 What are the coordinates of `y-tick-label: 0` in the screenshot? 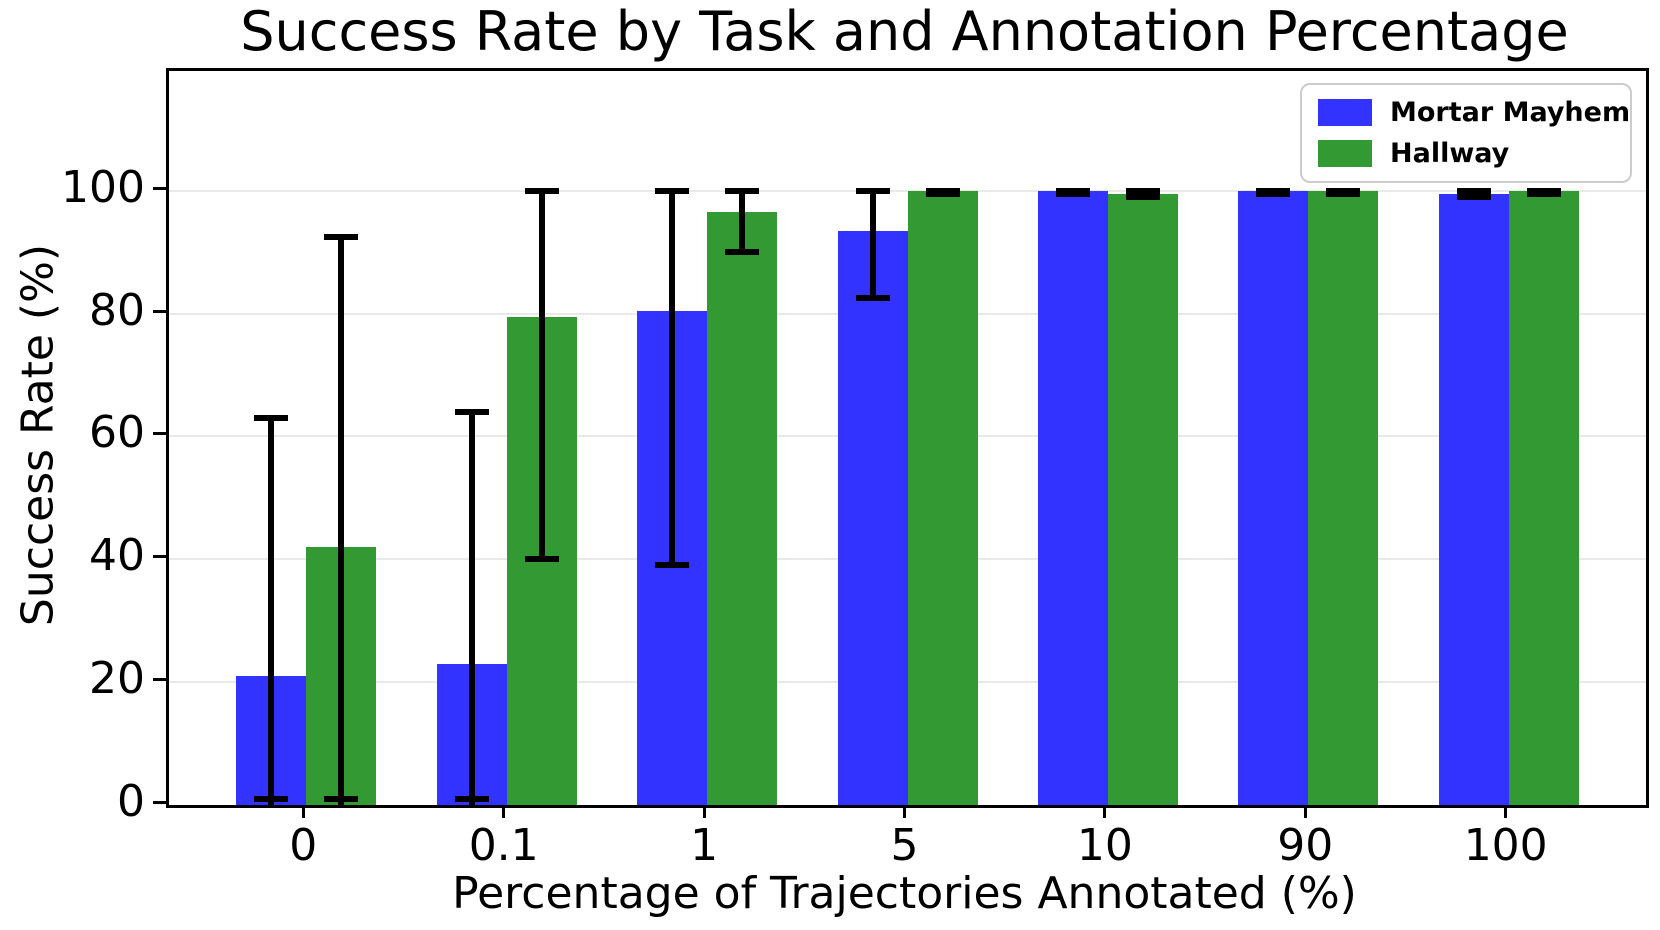 It's located at (131, 801).